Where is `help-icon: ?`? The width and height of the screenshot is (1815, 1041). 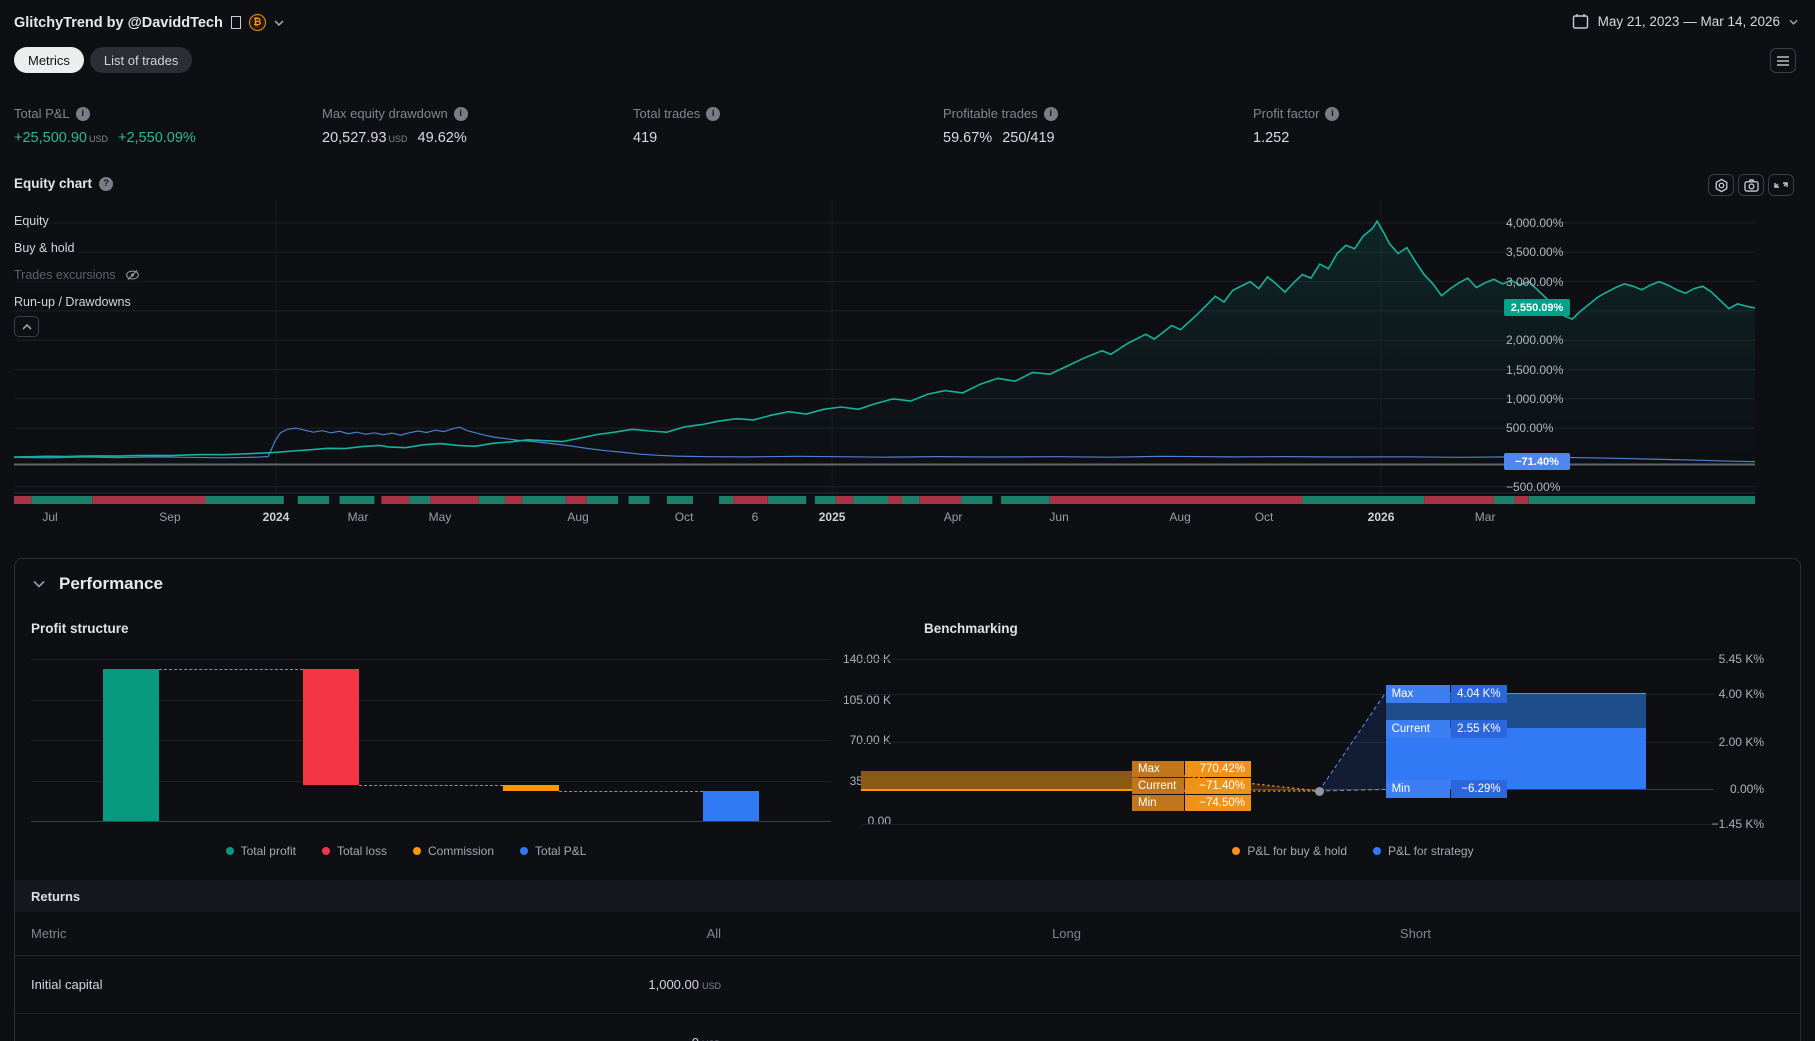
help-icon: ? is located at coordinates (106, 183).